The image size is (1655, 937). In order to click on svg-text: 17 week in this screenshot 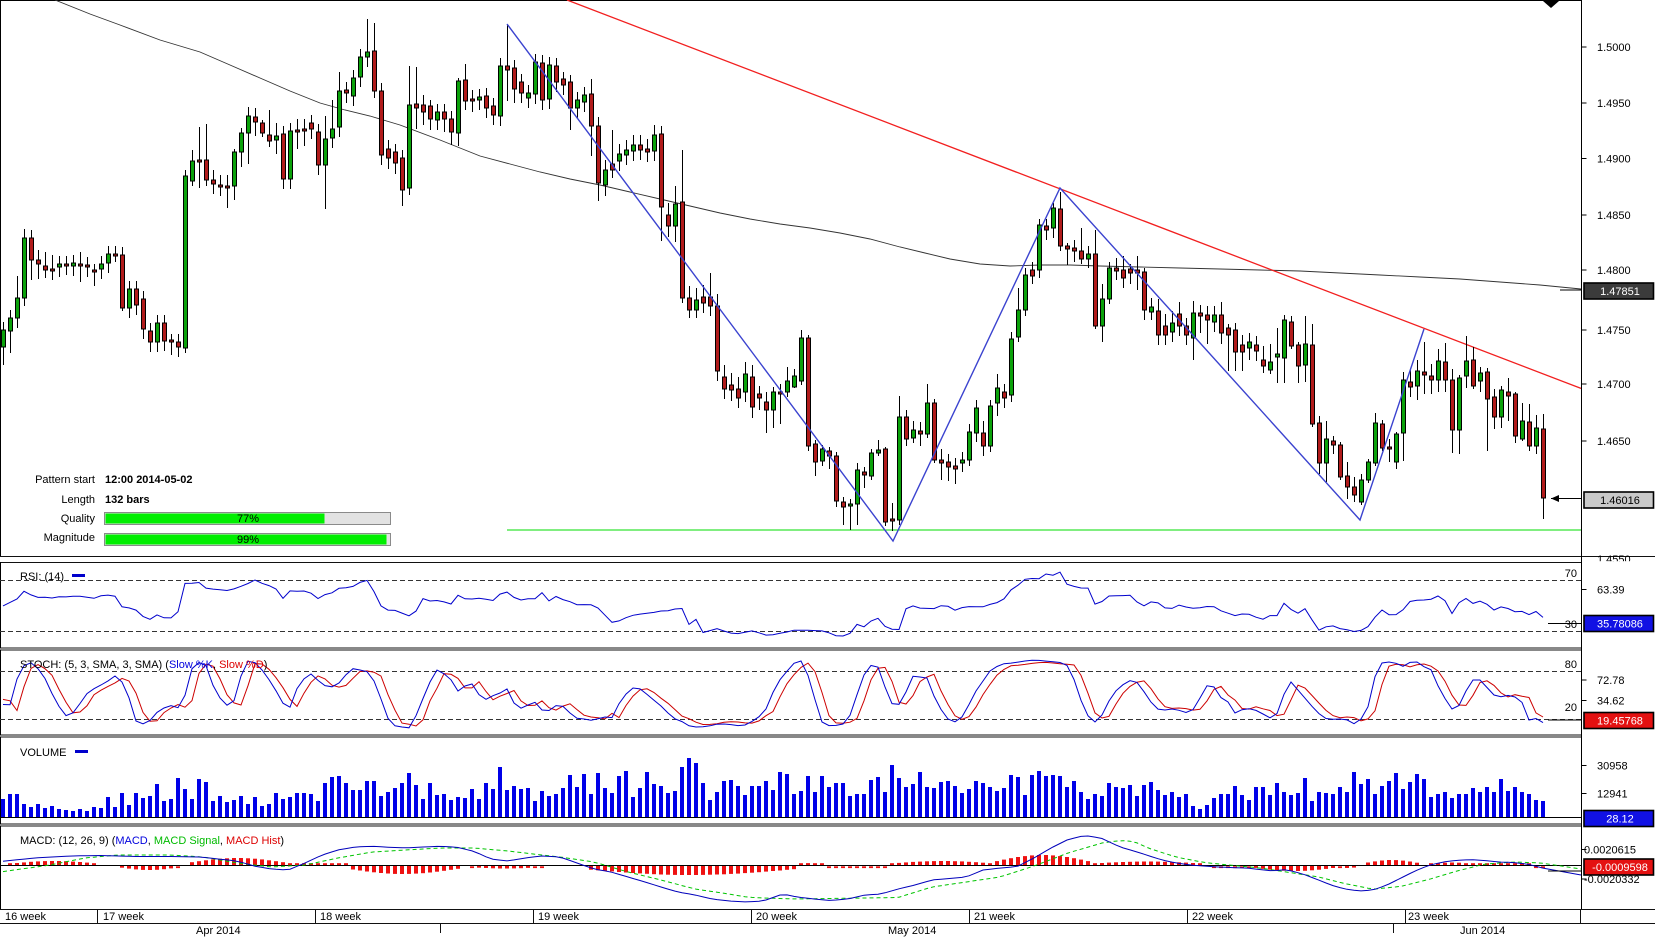, I will do `click(123, 917)`.